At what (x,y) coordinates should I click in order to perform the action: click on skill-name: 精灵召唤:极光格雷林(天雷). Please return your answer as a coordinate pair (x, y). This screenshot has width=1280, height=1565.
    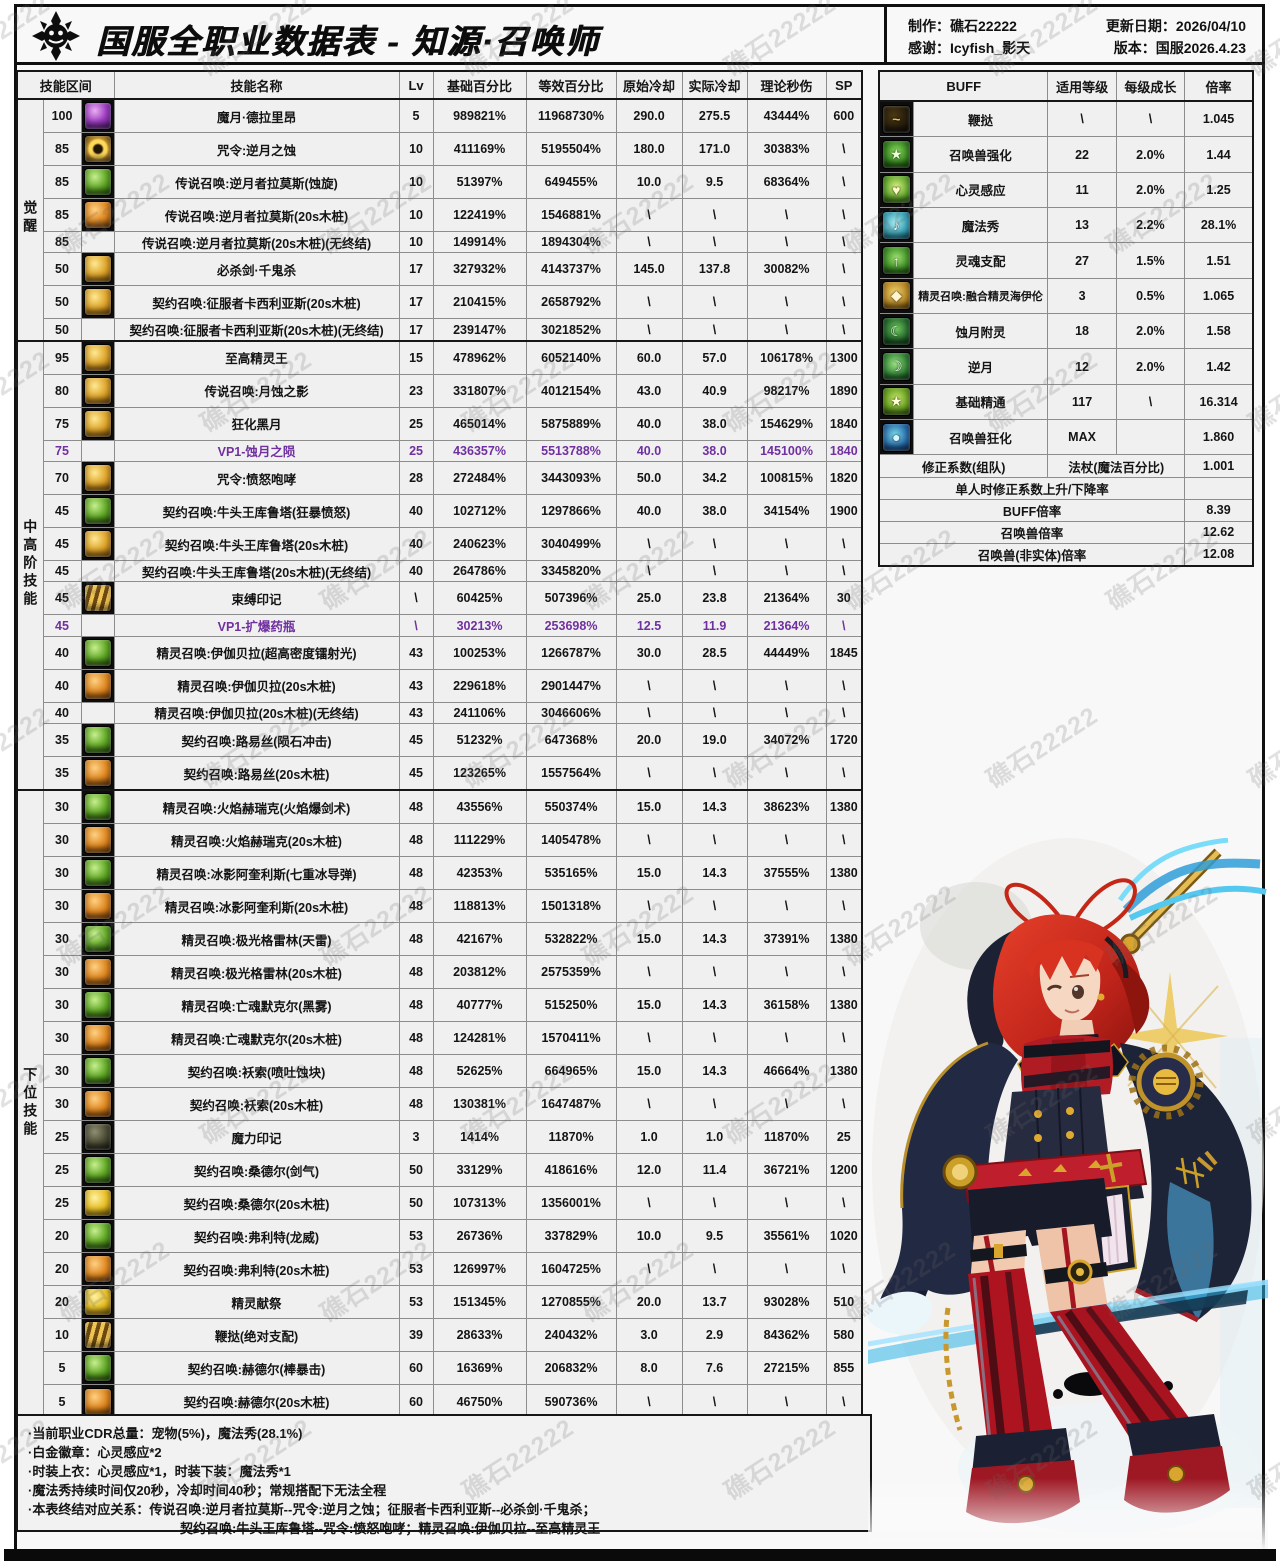
    Looking at the image, I should click on (256, 939).